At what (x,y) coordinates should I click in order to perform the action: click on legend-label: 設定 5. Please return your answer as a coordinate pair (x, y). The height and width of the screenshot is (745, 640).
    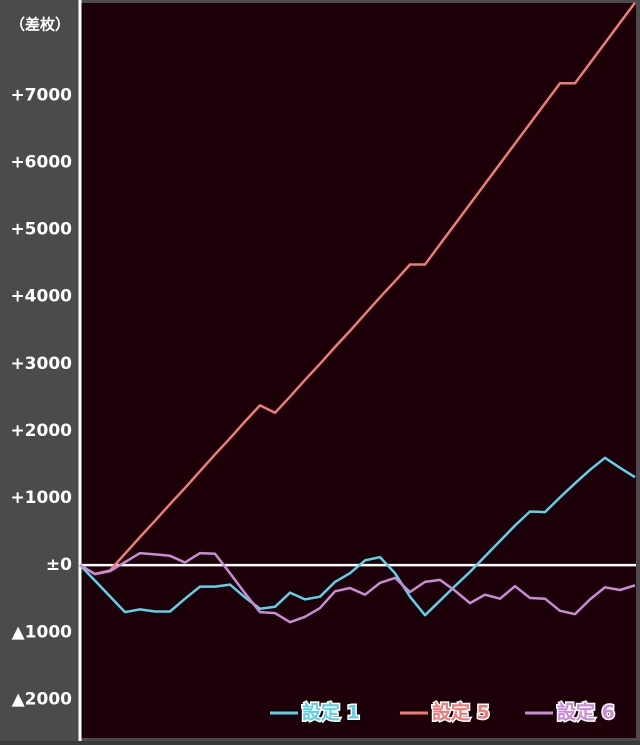
    Looking at the image, I should click on (461, 712).